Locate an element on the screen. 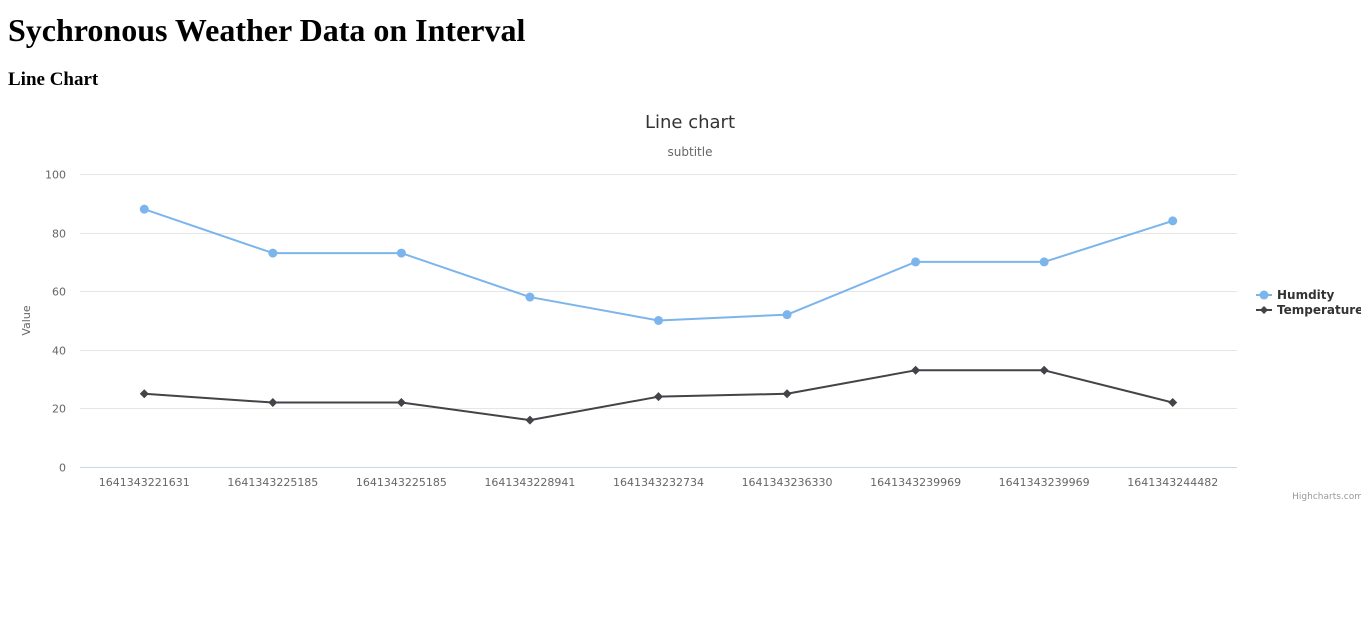  y-axis-tick-label: 100 is located at coordinates (55, 174).